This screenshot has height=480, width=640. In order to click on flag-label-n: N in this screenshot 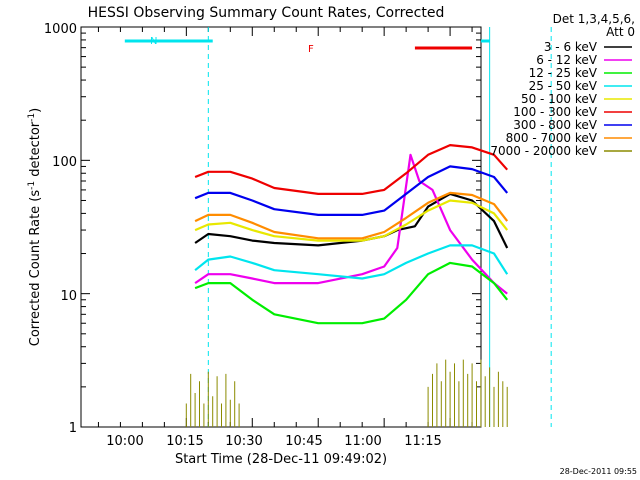, I will do `click(153, 41)`.